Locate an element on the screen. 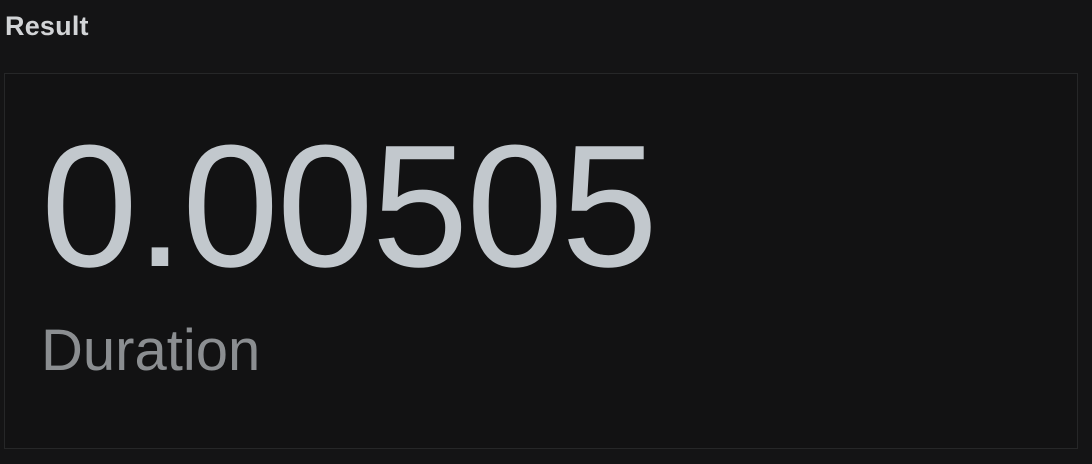 This screenshot has height=464, width=1092. stat-label: Duration is located at coordinates (151, 350).